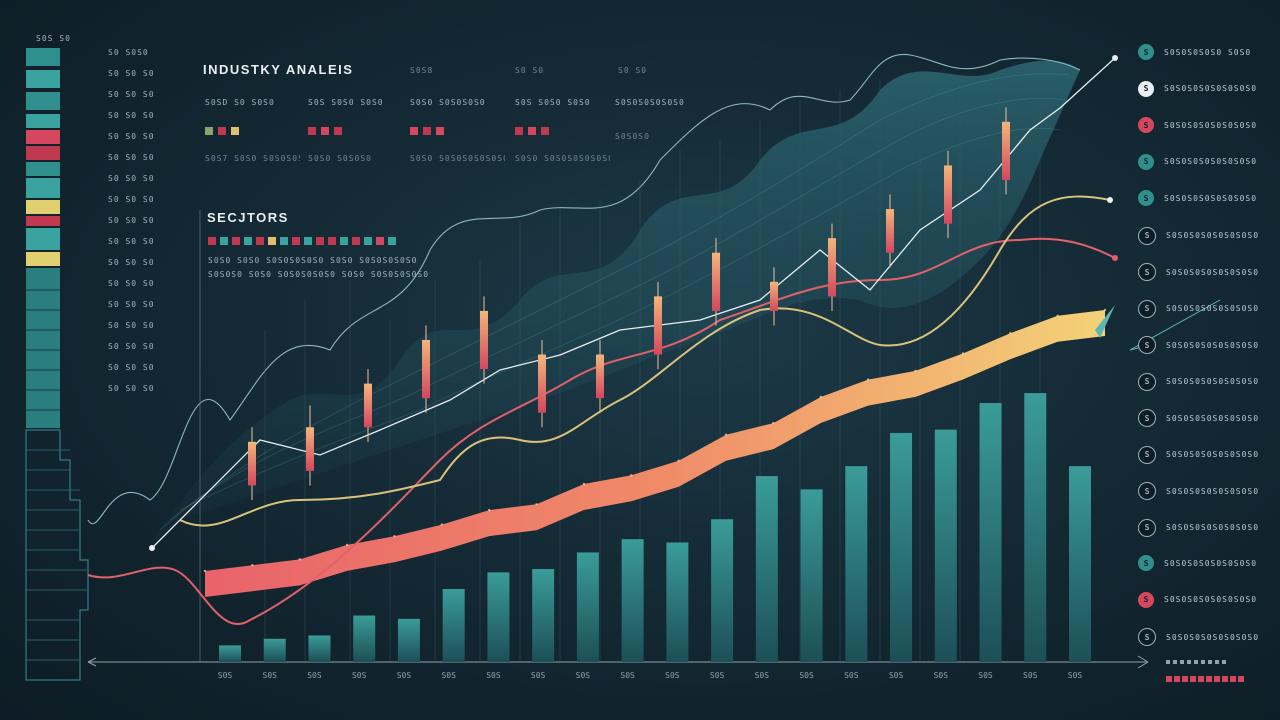 This screenshot has width=1280, height=720. Describe the element at coordinates (346, 102) in the screenshot. I see `industry-cell-label: S0S S0S0 S0S0` at that location.